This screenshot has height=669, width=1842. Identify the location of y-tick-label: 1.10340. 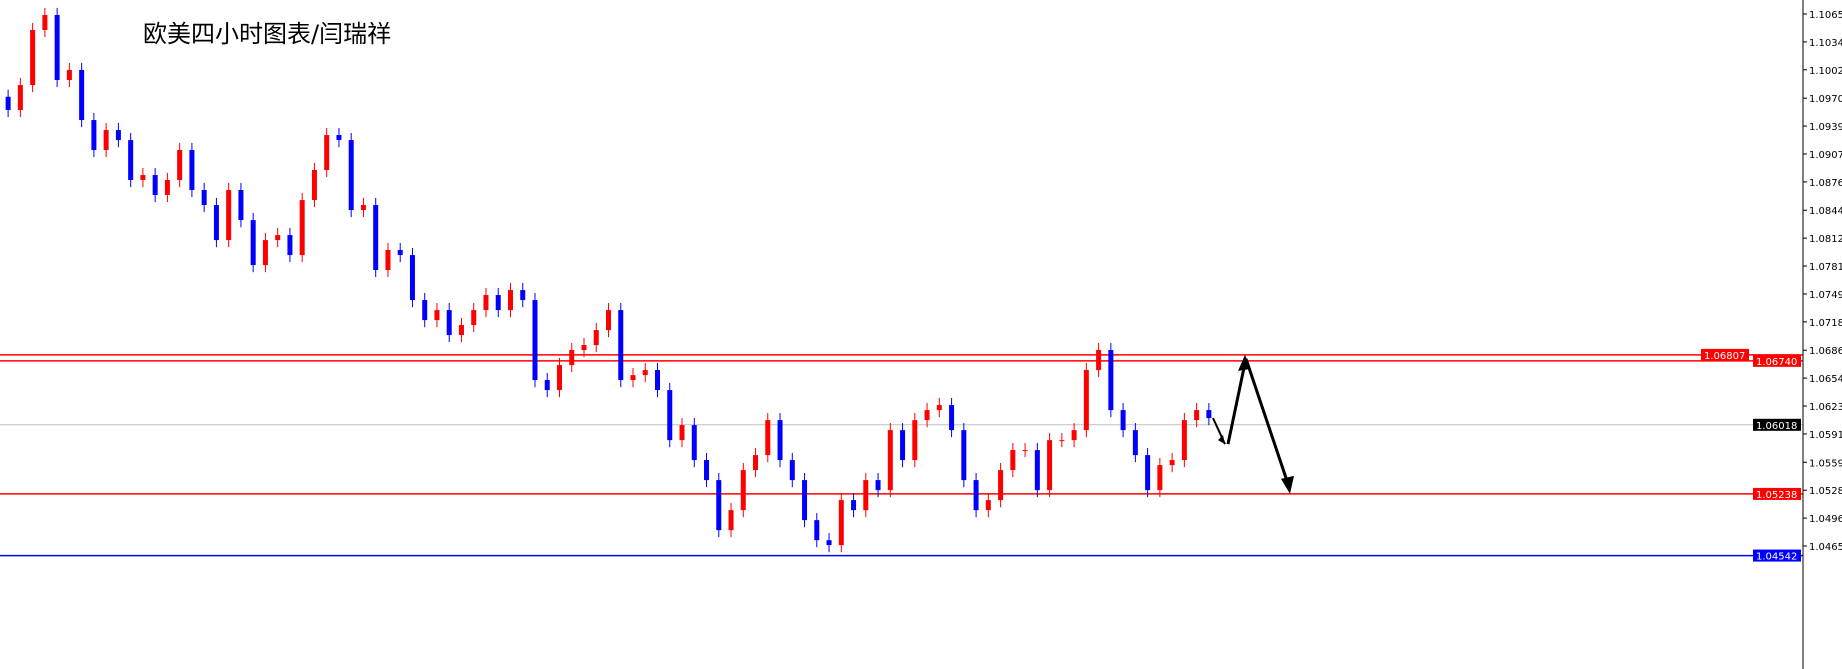
(1825, 43).